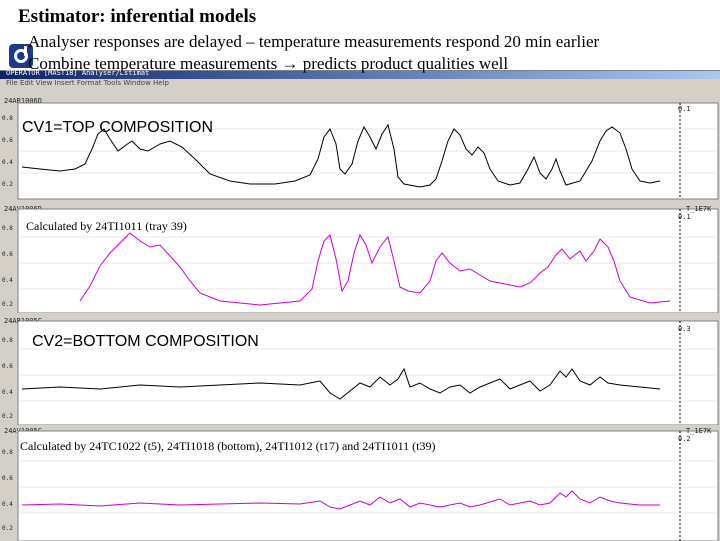  I want to click on panel-tag: 24AR1006D, so click(23, 101).